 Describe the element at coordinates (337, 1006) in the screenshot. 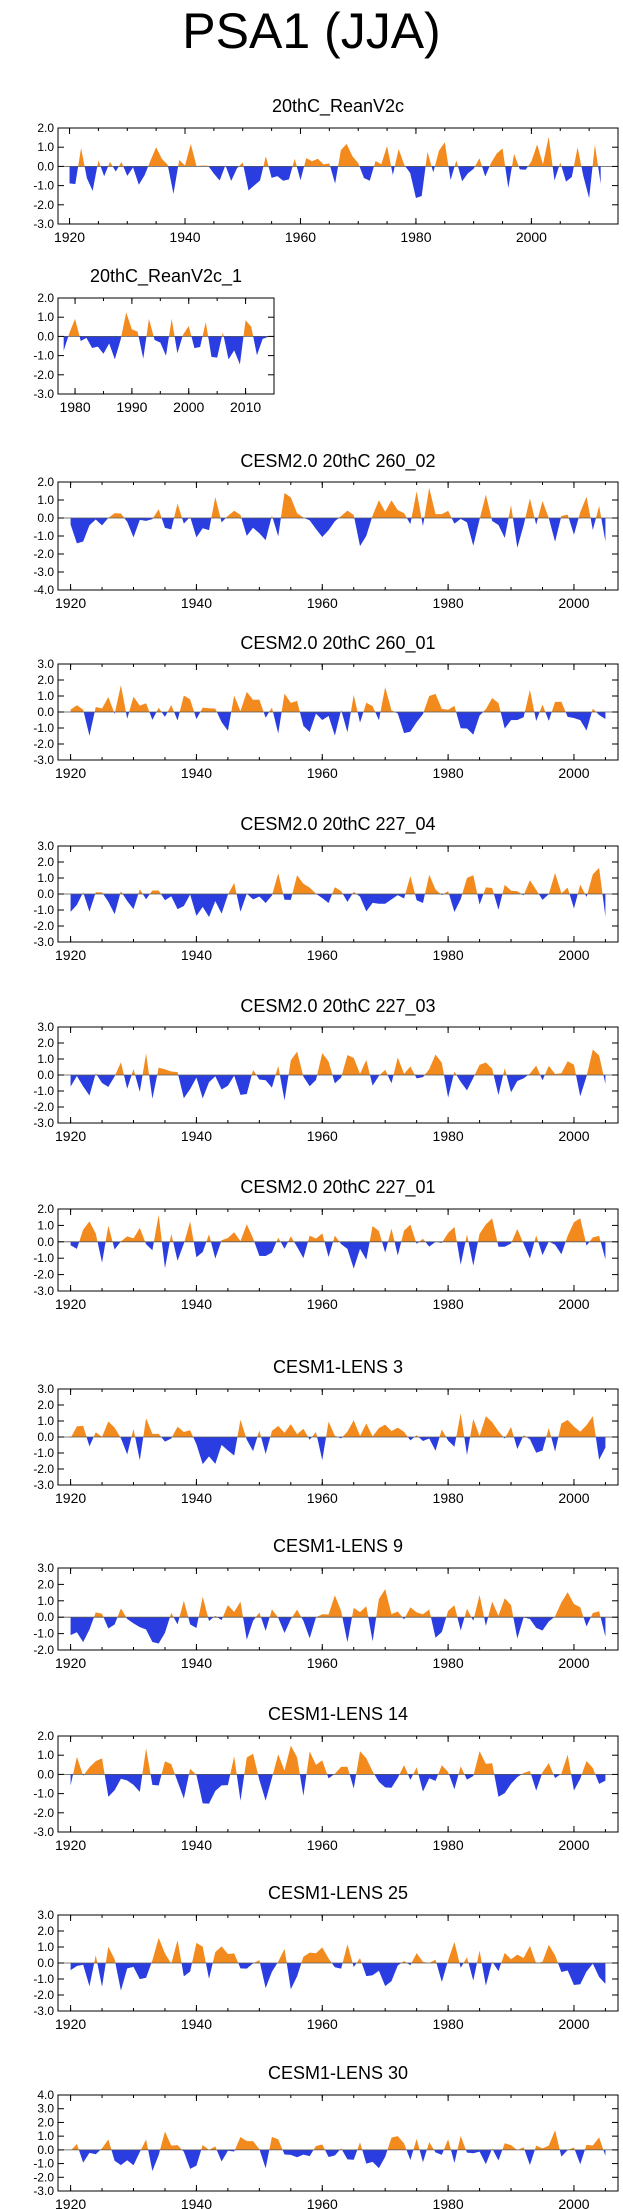

I see `chart-title: CESM2.0 20thC 227_03` at that location.